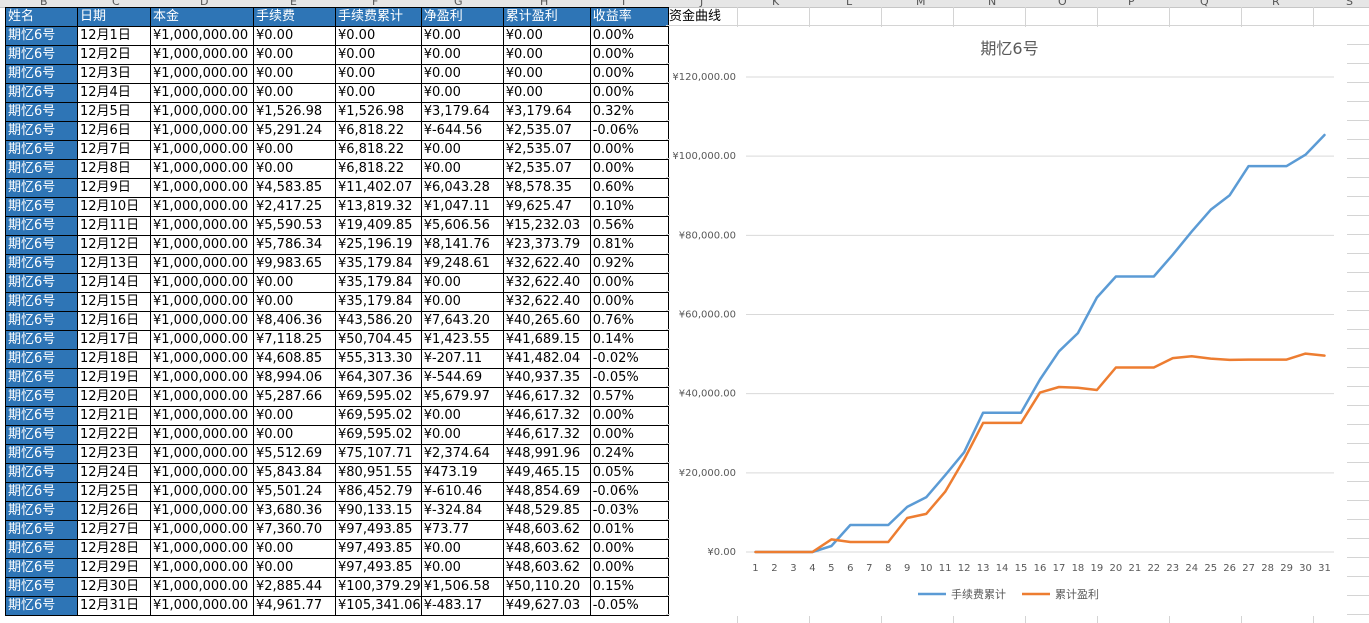  Describe the element at coordinates (378, 359) in the screenshot. I see `data-cell: ¥55,313.30` at that location.